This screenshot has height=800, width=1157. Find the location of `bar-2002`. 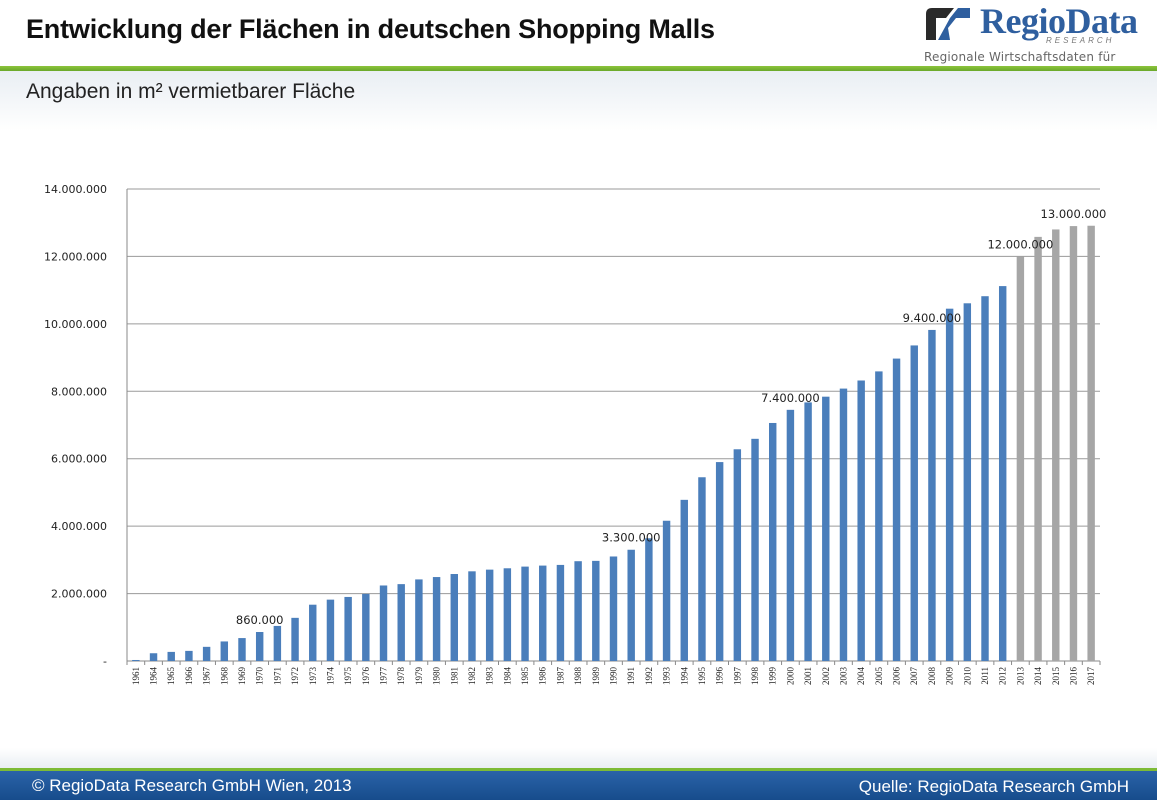

bar-2002 is located at coordinates (826, 528).